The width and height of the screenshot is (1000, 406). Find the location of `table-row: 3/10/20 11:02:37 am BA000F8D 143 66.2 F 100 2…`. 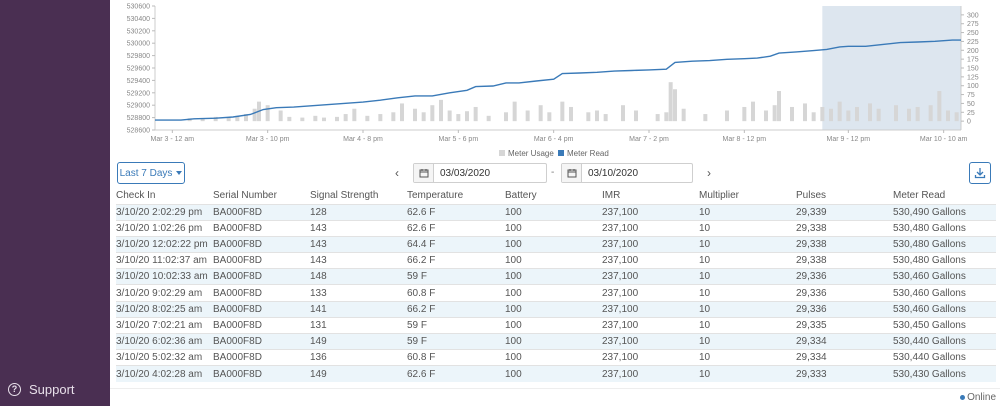

table-row: 3/10/20 11:02:37 am BA000F8D 143 66.2 F 100 2… is located at coordinates (556, 260).